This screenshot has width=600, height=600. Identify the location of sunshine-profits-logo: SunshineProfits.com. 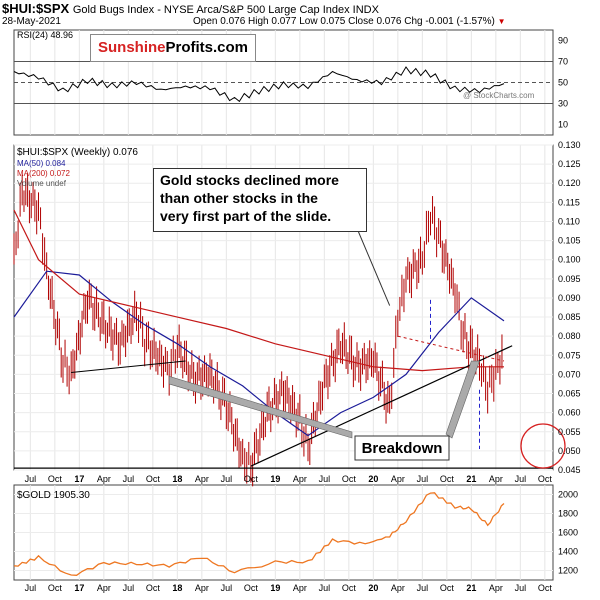
(173, 48).